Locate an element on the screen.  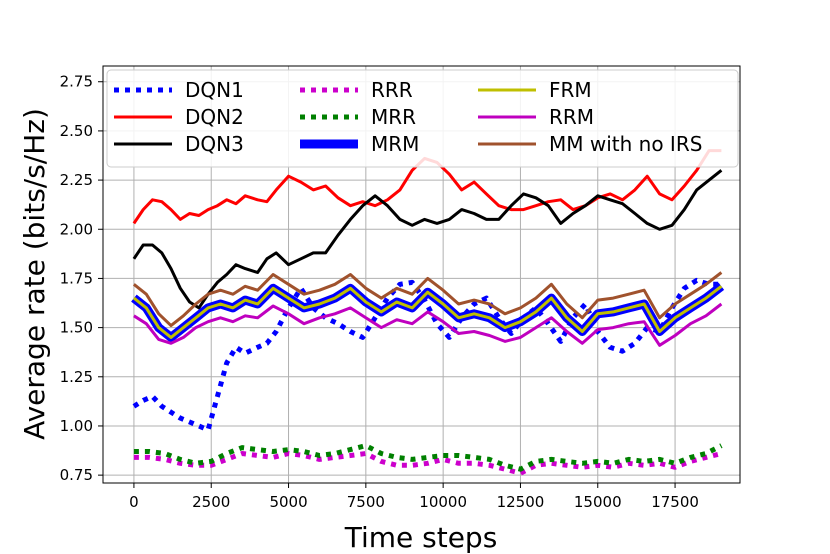
y-tick-label: 1.75 is located at coordinates (76, 278).